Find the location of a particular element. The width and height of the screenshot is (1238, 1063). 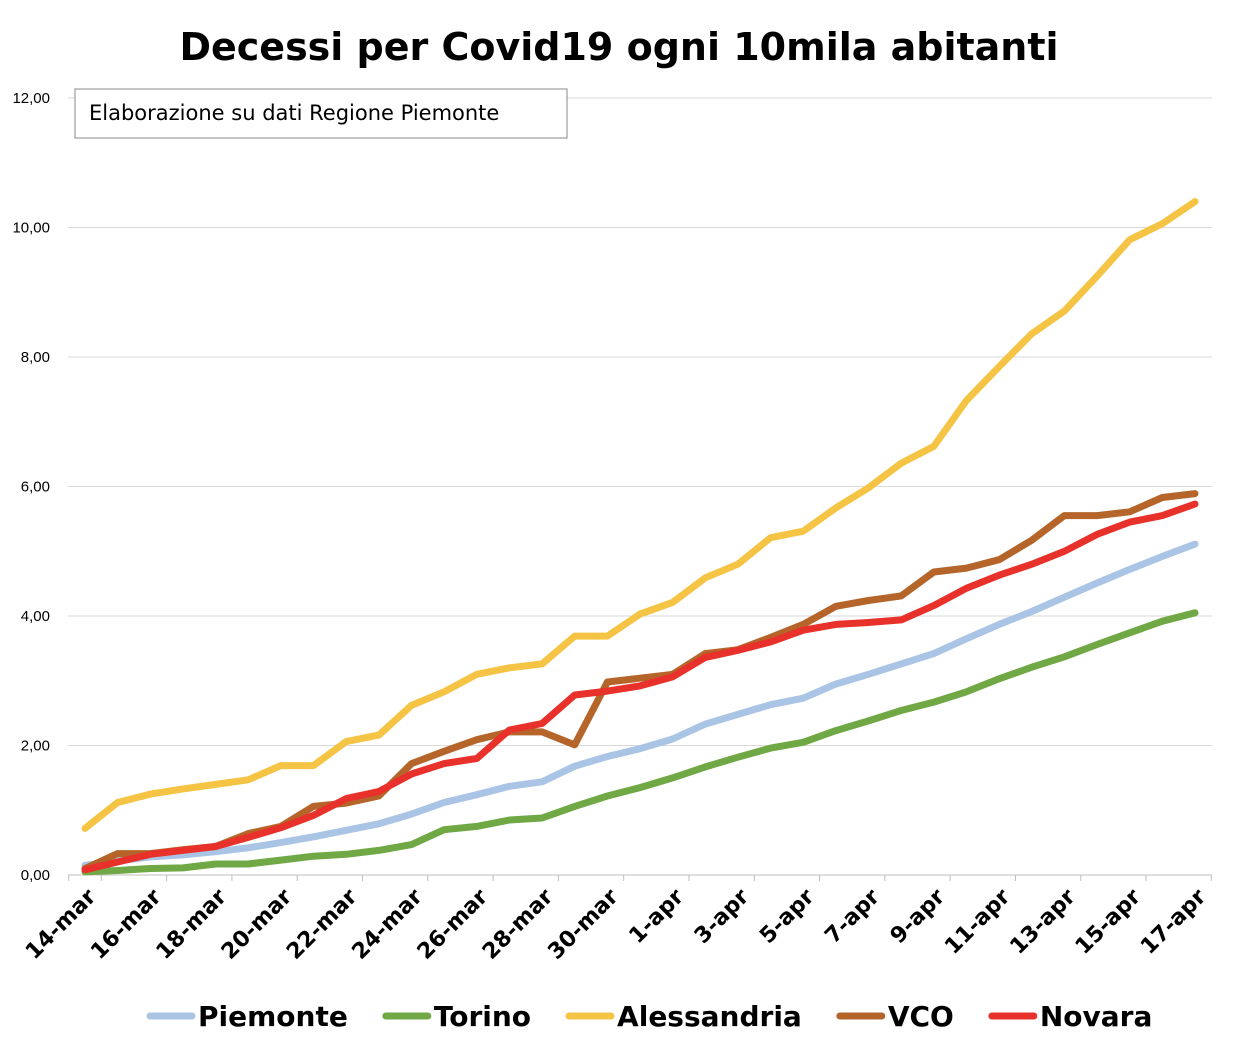

annotation-box: Elaborazione su dati Regione Piemonte is located at coordinates (321, 113).